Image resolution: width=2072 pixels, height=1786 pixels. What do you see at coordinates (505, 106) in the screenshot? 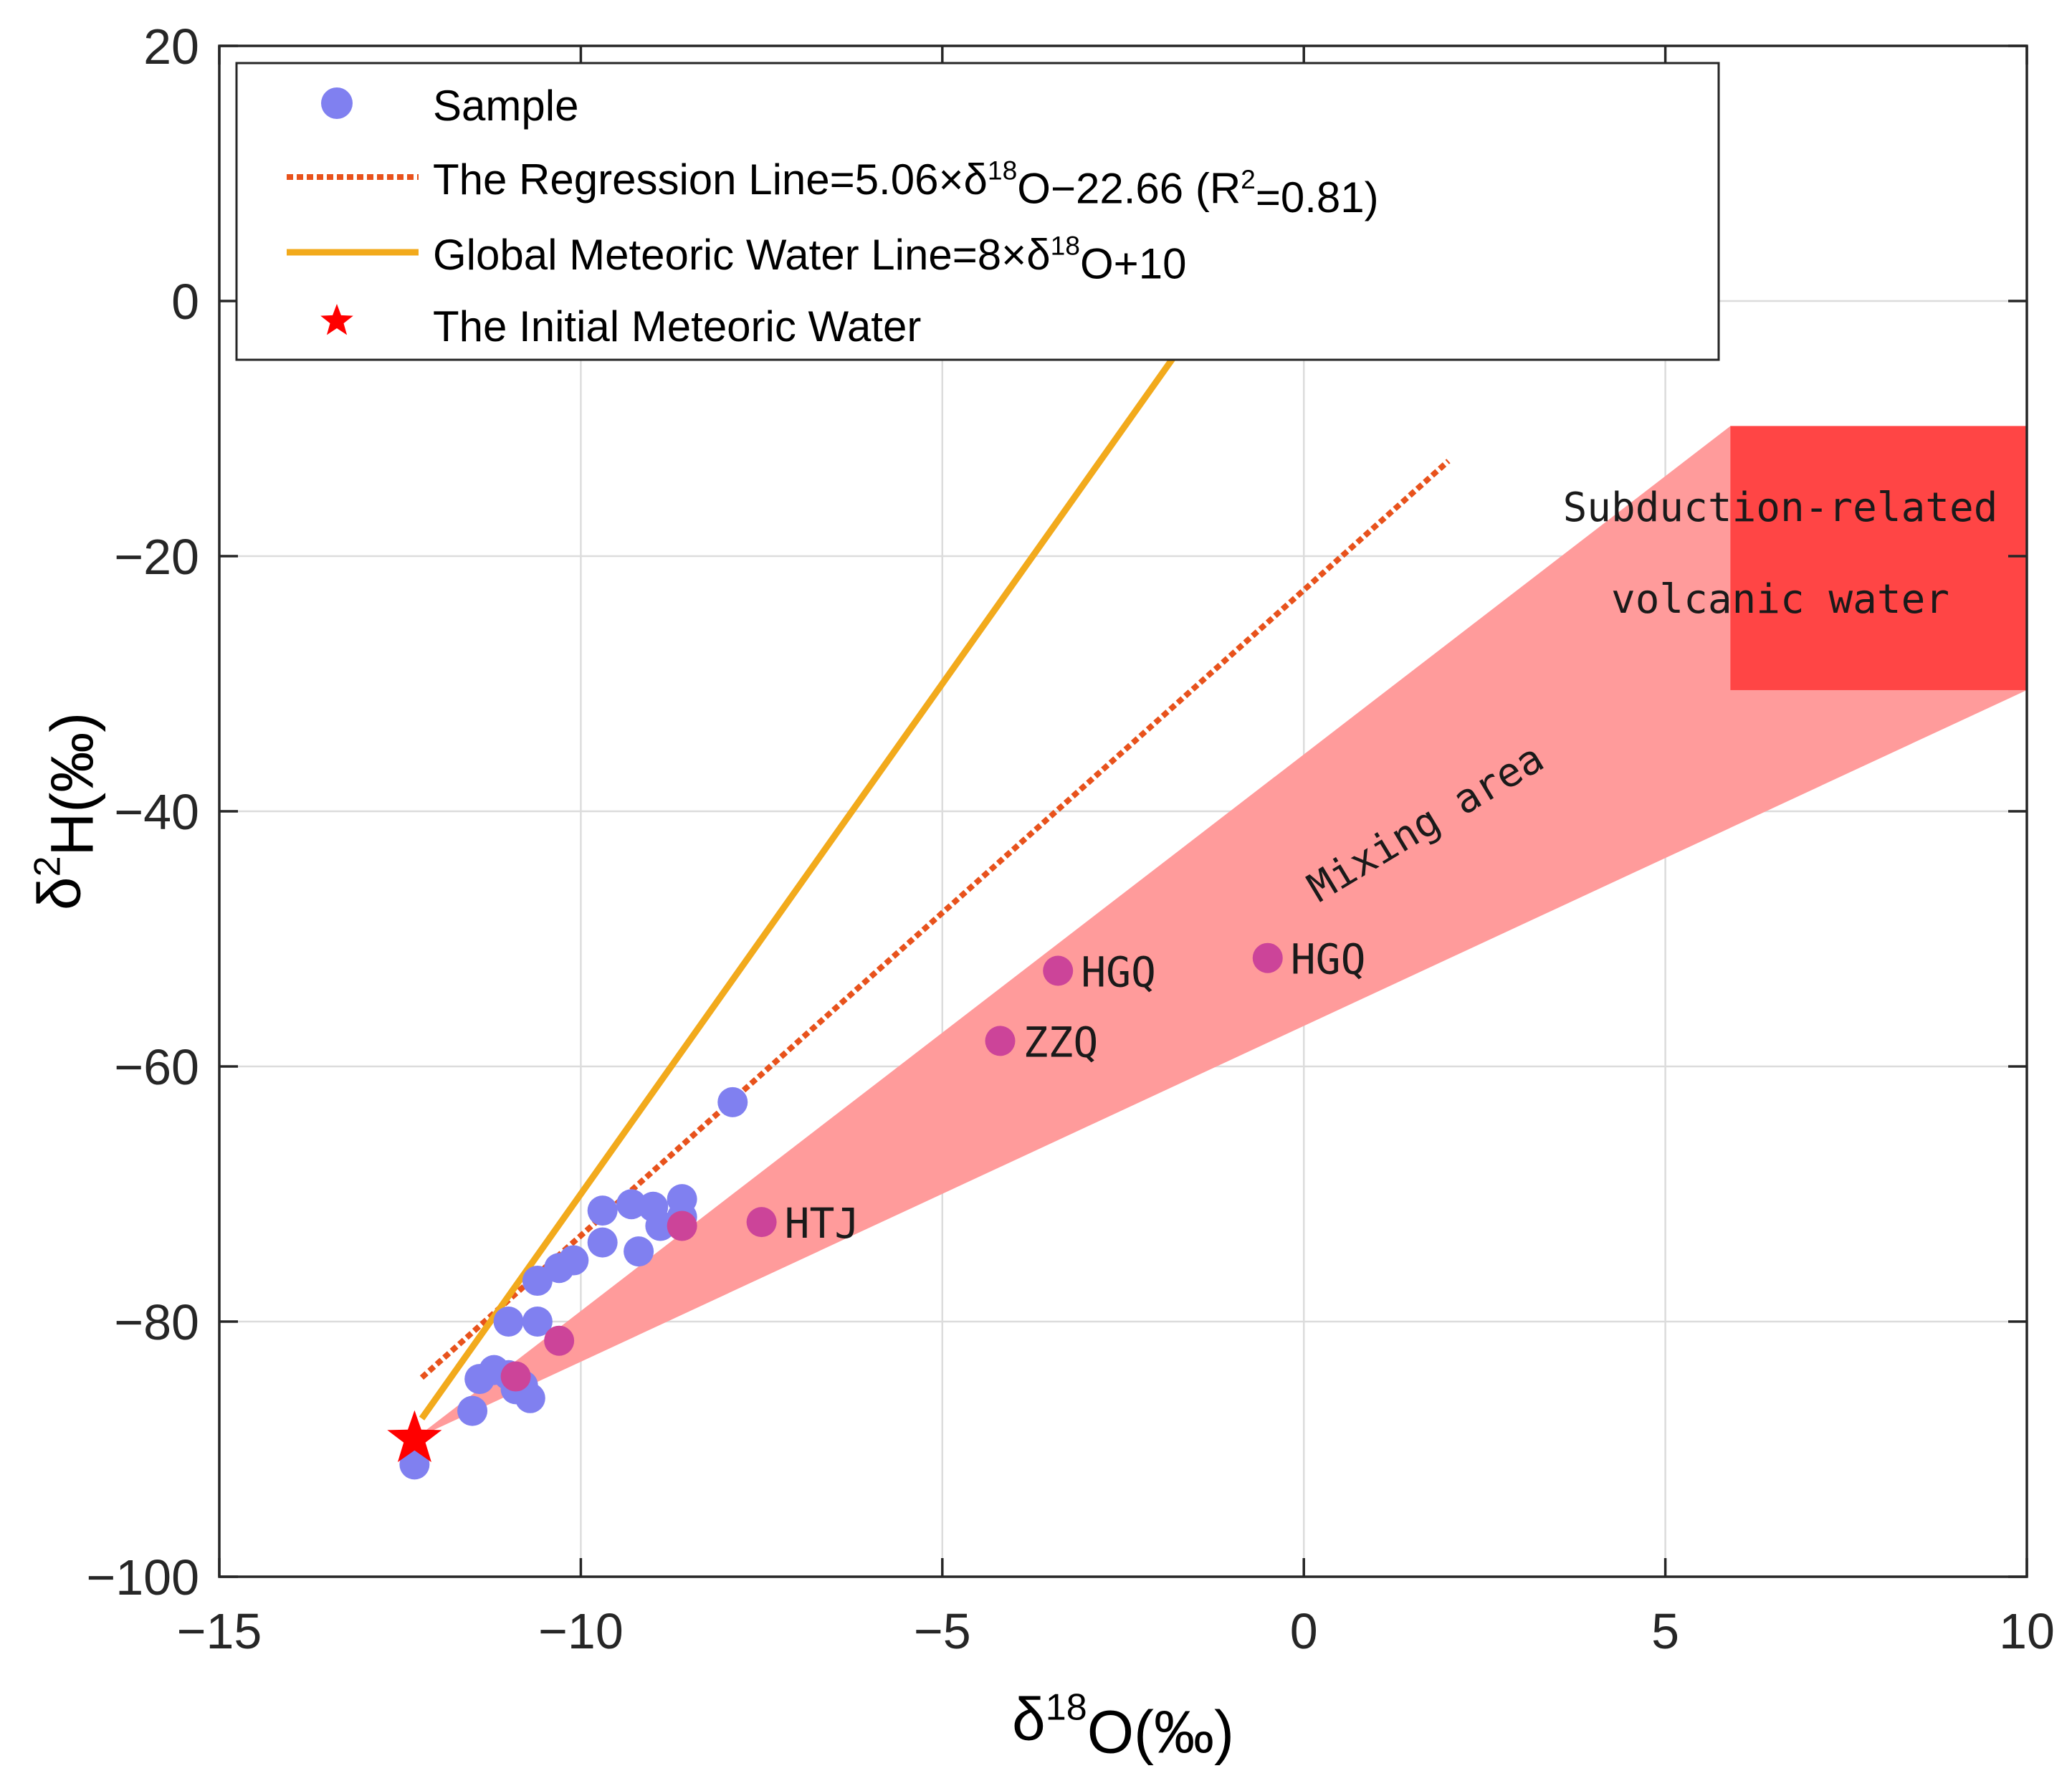
I see `legend-label-sample: Sample` at bounding box center [505, 106].